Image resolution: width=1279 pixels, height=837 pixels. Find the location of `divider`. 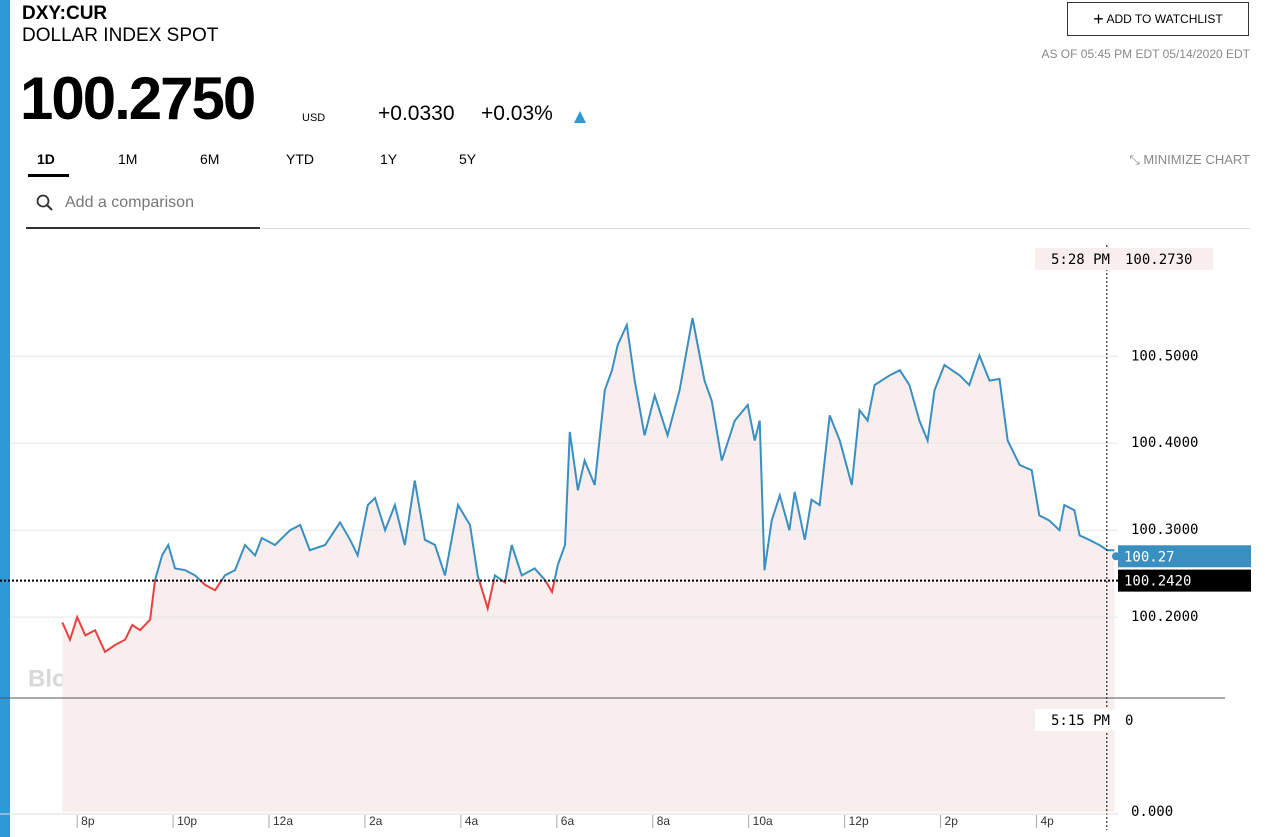

divider is located at coordinates (755, 228).